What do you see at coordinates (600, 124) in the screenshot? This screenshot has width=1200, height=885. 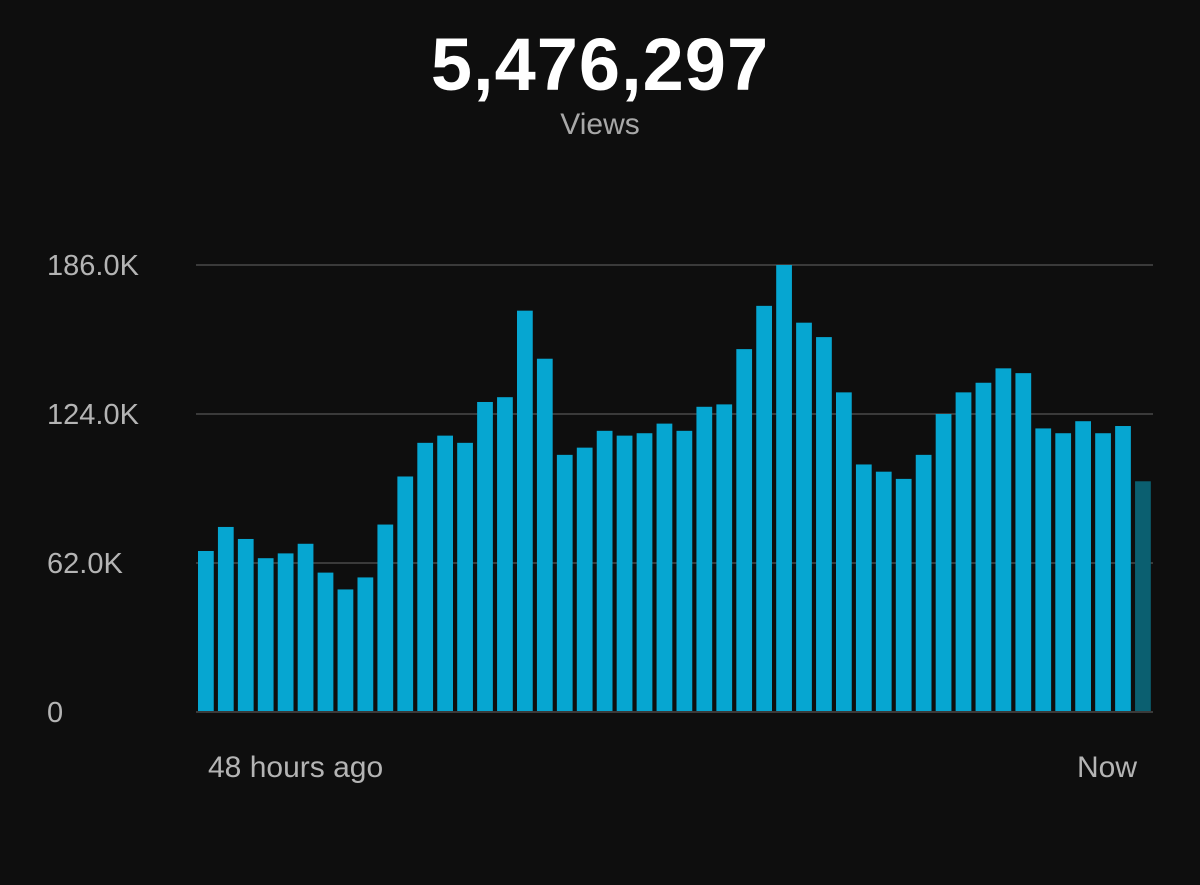 I see `metric-label: Views` at bounding box center [600, 124].